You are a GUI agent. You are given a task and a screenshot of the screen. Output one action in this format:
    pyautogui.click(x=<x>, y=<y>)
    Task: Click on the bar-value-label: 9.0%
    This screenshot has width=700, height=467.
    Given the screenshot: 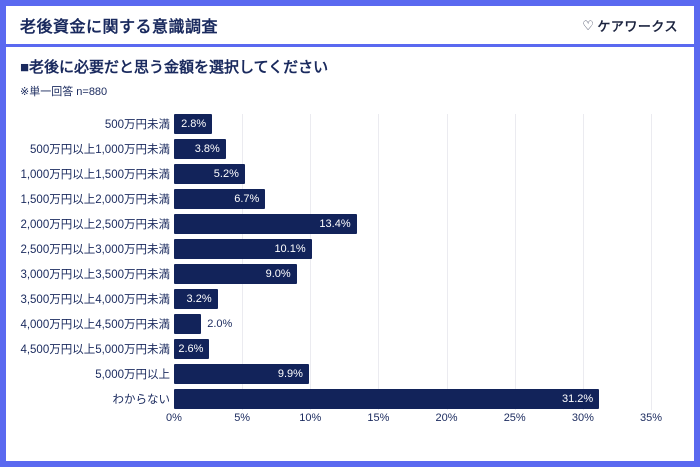 What is the action you would take?
    pyautogui.click(x=278, y=274)
    